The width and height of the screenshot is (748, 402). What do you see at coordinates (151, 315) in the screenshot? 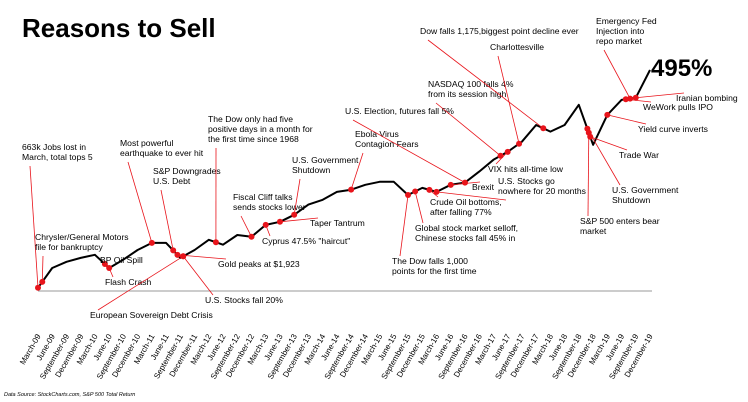
I see `annotation: European Sovereign Debt Crisis` at bounding box center [151, 315].